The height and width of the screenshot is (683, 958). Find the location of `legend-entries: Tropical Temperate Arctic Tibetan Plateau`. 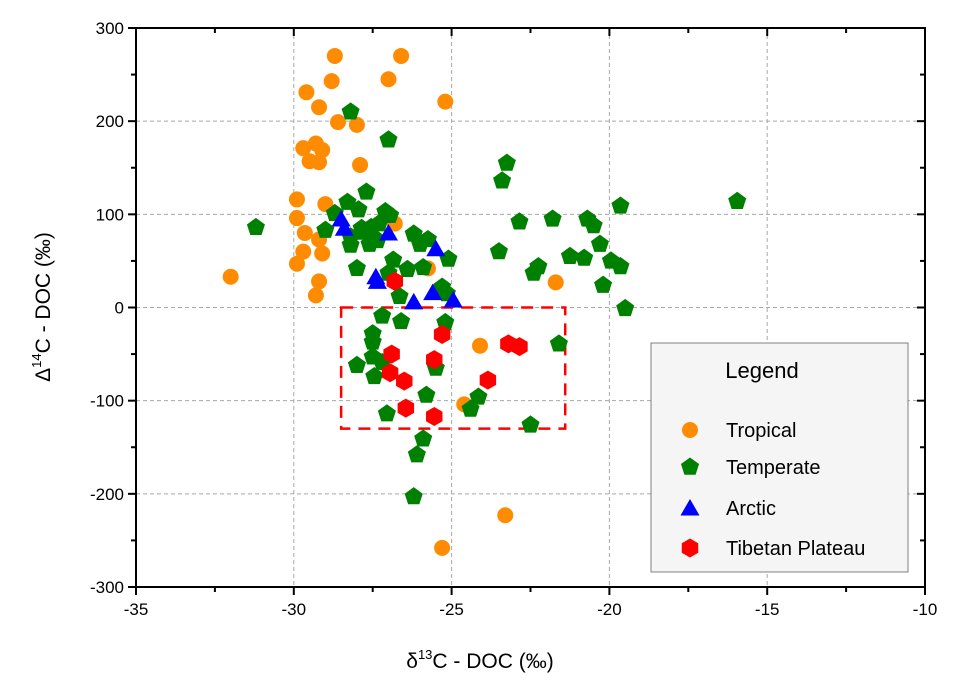

legend-entries: Tropical Temperate Arctic Tibetan Plateau is located at coordinates (772, 490).